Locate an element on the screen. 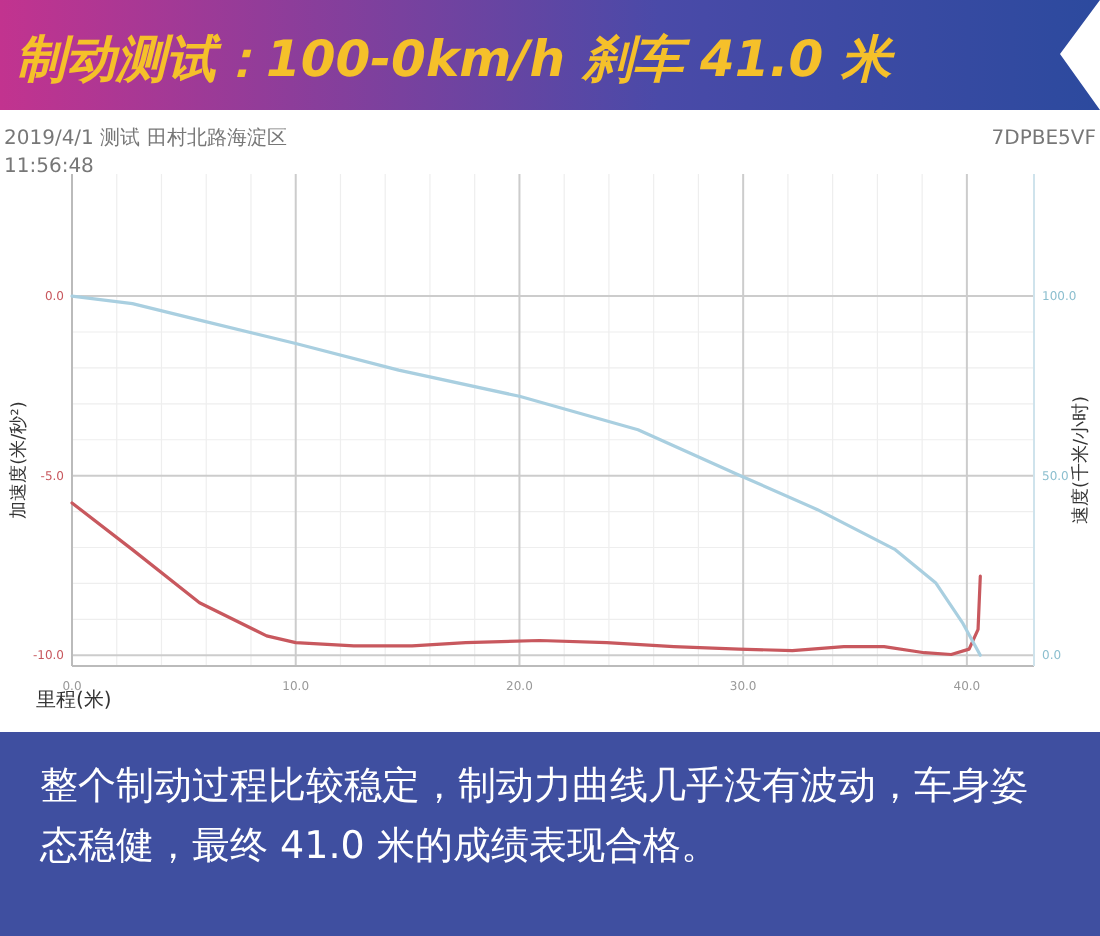 The width and height of the screenshot is (1100, 936). y2-axis-title: 速度(千米/小时) is located at coordinates (1081, 460).